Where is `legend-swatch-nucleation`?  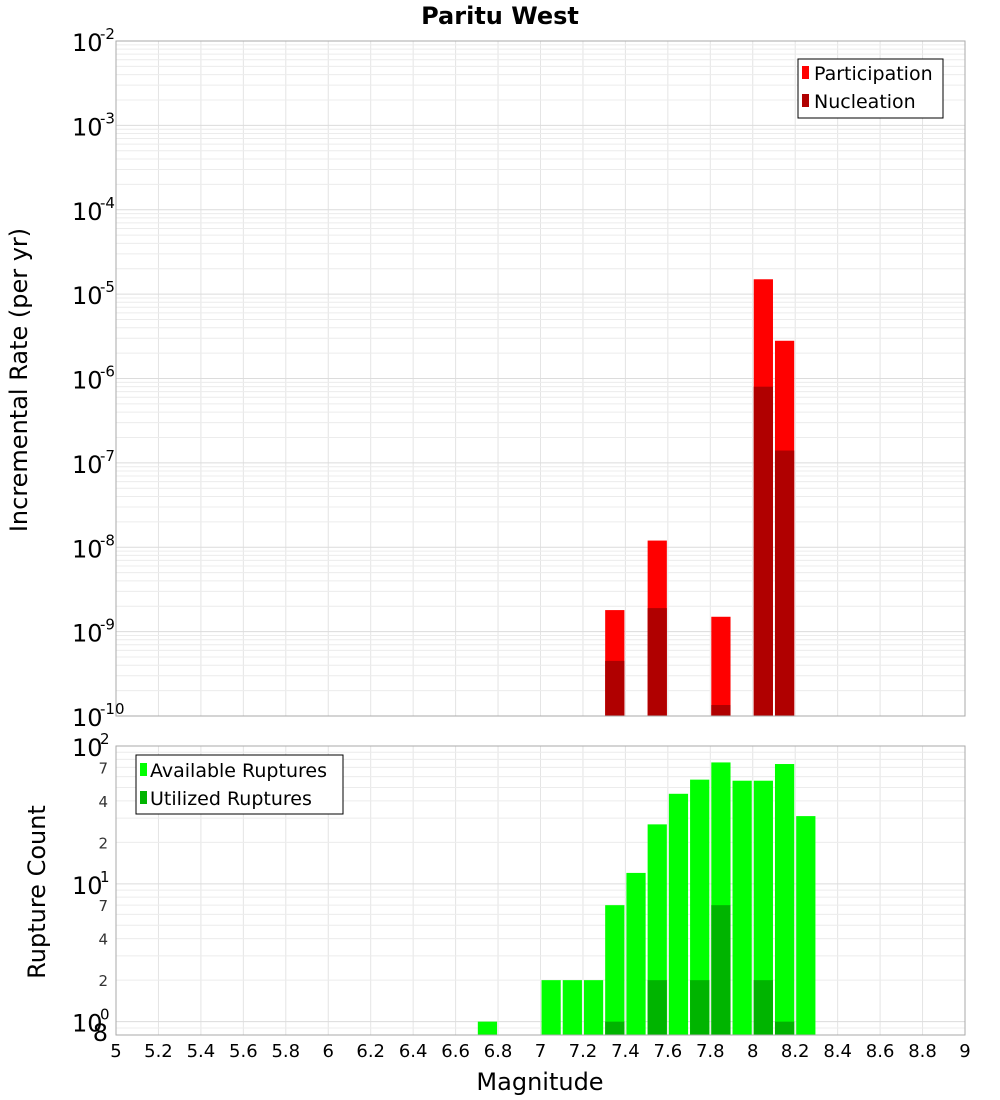
legend-swatch-nucleation is located at coordinates (805, 100).